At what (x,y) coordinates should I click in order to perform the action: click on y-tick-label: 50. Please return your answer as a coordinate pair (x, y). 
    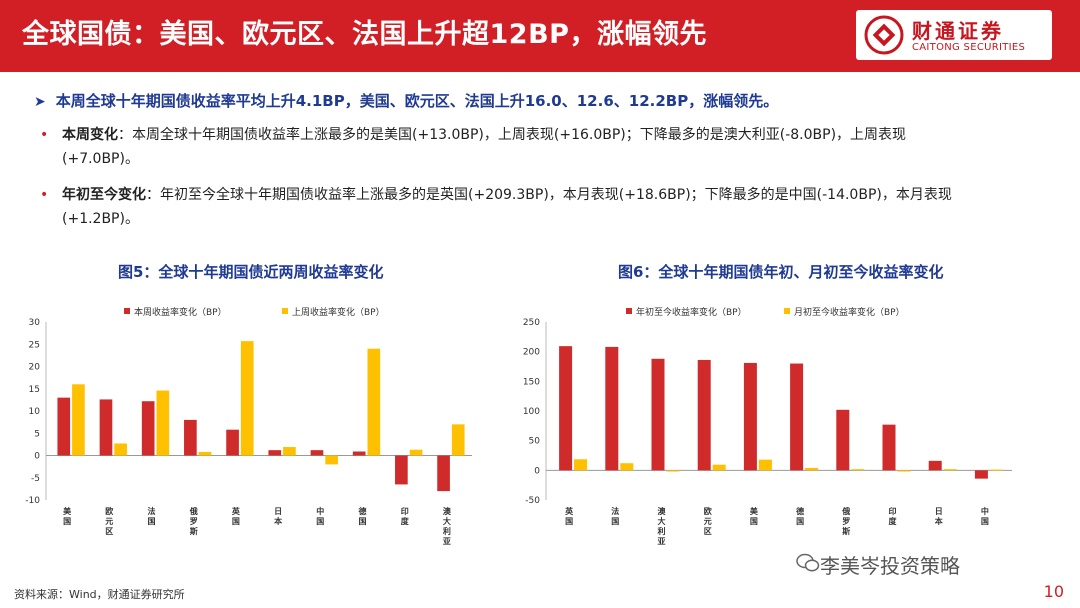
    Looking at the image, I should click on (535, 442).